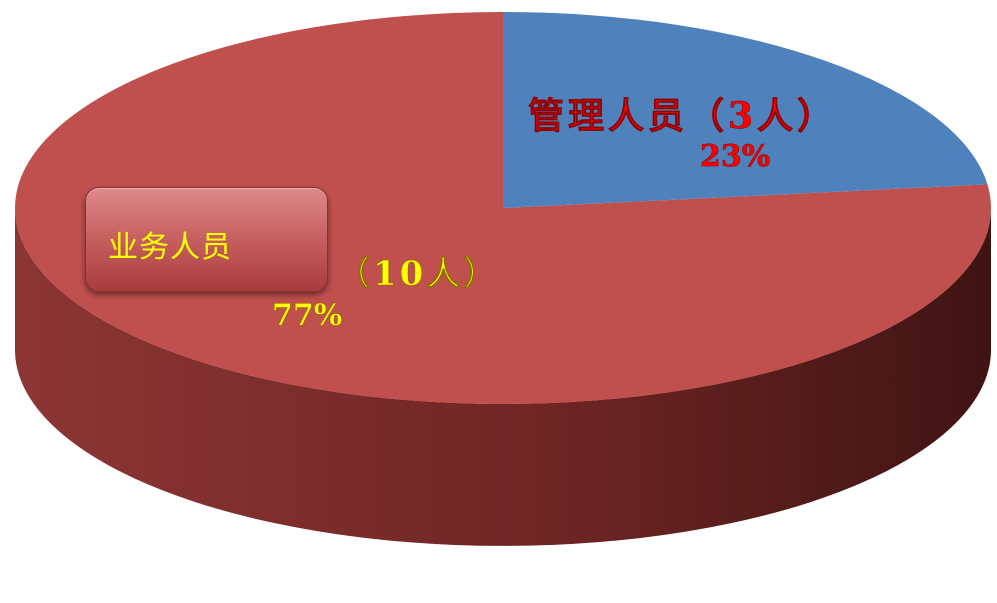 Image resolution: width=997 pixels, height=603 pixels. I want to click on business-label-box: 业务人员, so click(206, 239).